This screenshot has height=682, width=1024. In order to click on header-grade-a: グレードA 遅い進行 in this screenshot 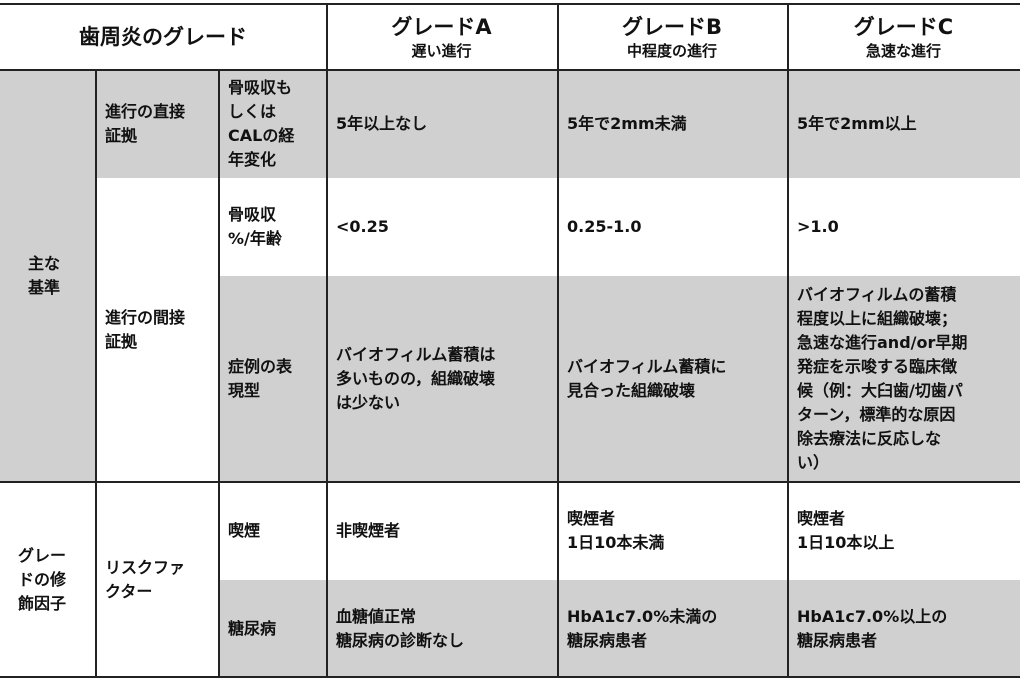, I will do `click(441, 37)`.